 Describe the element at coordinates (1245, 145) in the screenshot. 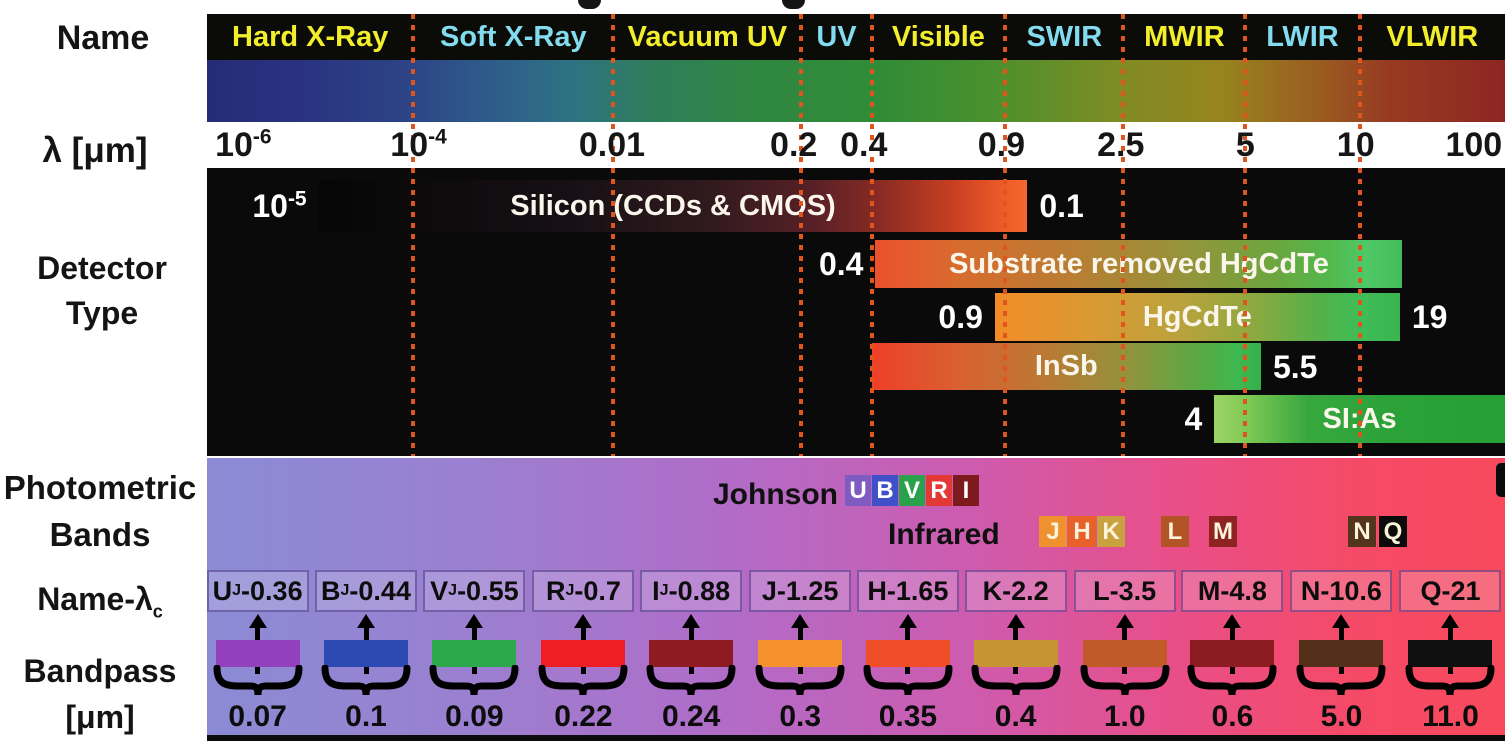

I see `wavelength-tick: 5` at that location.